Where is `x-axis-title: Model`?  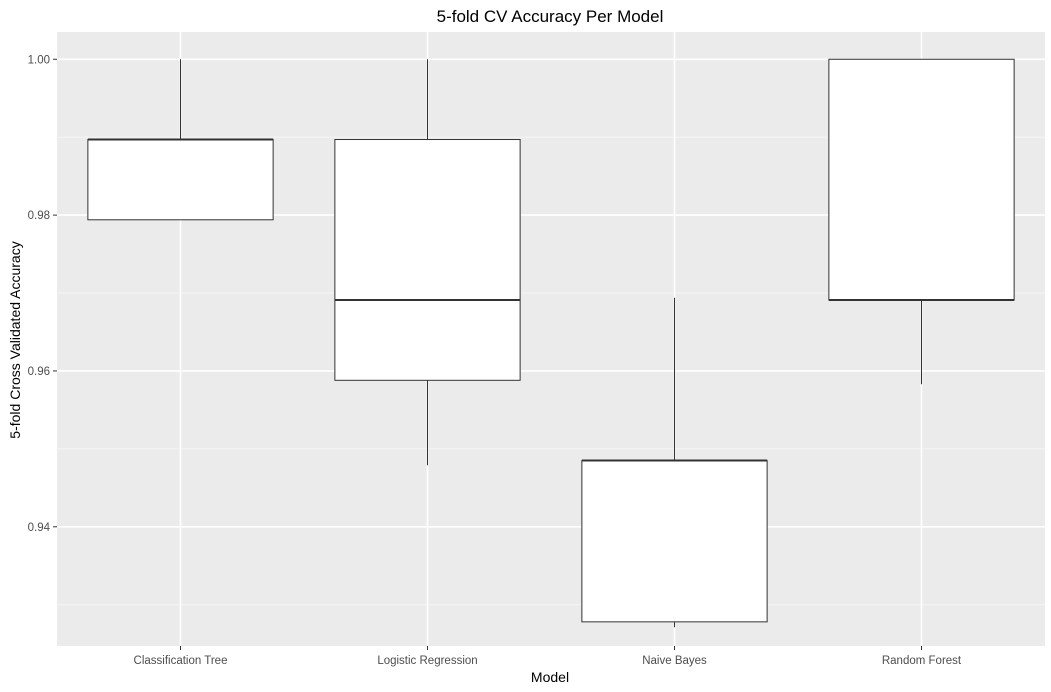
x-axis-title: Model is located at coordinates (550, 677).